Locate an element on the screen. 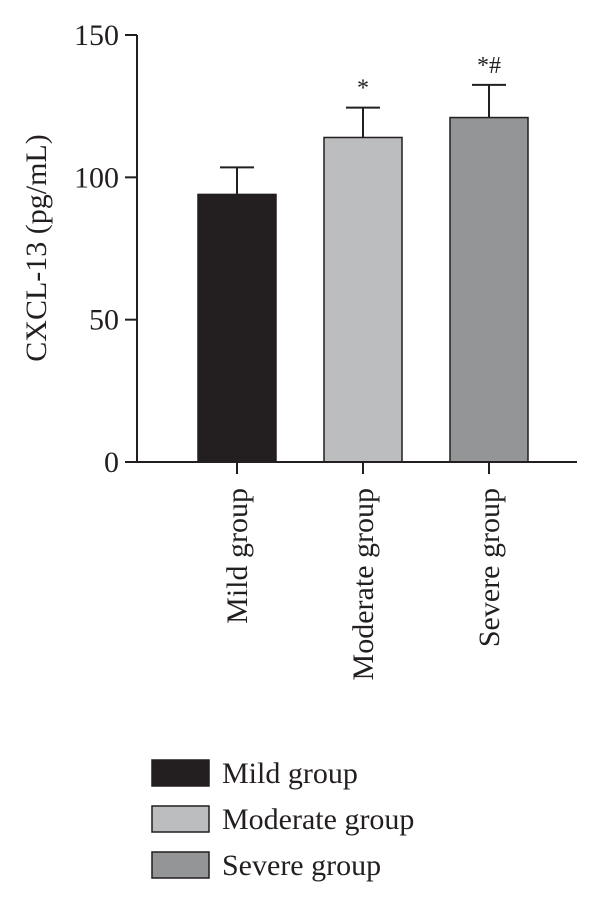  legend: Mild group Moderate group Severe group is located at coordinates (282, 819).